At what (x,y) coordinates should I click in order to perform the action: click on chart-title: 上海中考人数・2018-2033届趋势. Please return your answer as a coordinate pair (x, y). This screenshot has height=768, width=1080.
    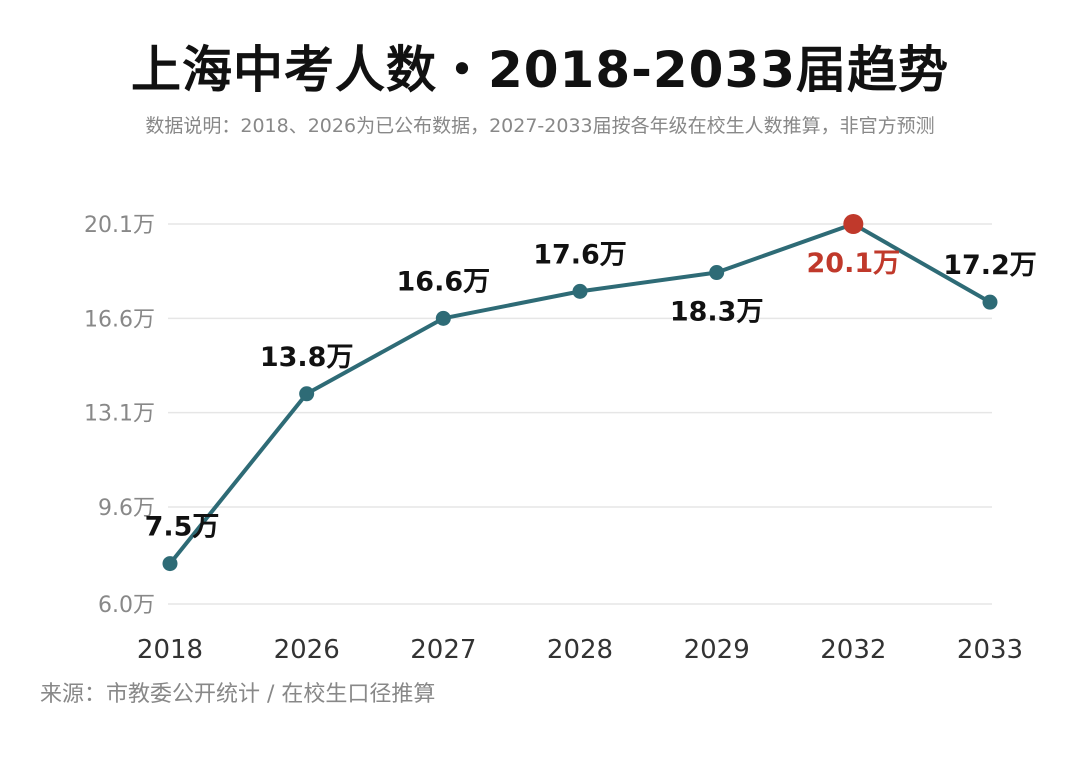
    Looking at the image, I should click on (540, 70).